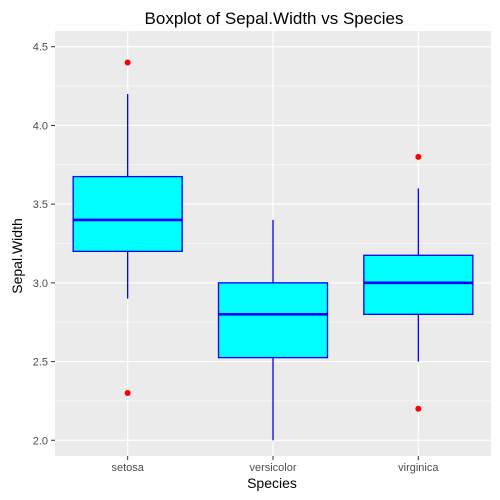 Image resolution: width=500 pixels, height=500 pixels. I want to click on chart-title: Boxplot of Sepal.Width vs Species, so click(274, 18).